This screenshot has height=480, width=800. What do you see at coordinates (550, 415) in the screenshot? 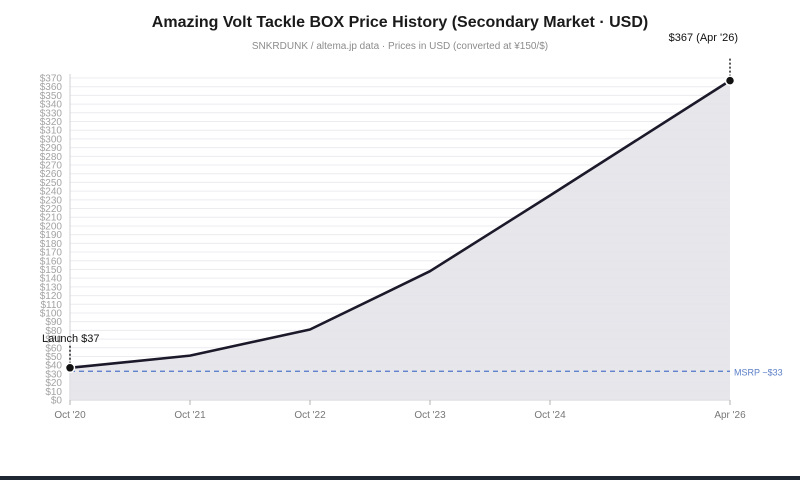
I see `x-tick-label: Oct '24` at bounding box center [550, 415].